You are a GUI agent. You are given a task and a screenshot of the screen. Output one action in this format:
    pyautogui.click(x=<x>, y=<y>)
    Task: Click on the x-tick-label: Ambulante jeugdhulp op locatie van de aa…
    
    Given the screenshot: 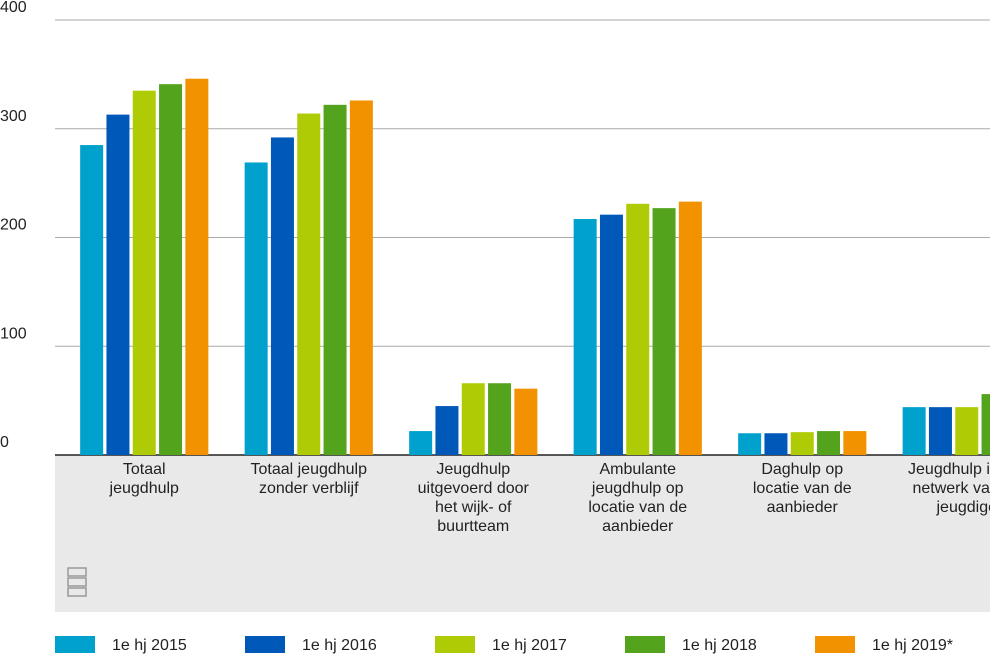 What is the action you would take?
    pyautogui.click(x=638, y=498)
    